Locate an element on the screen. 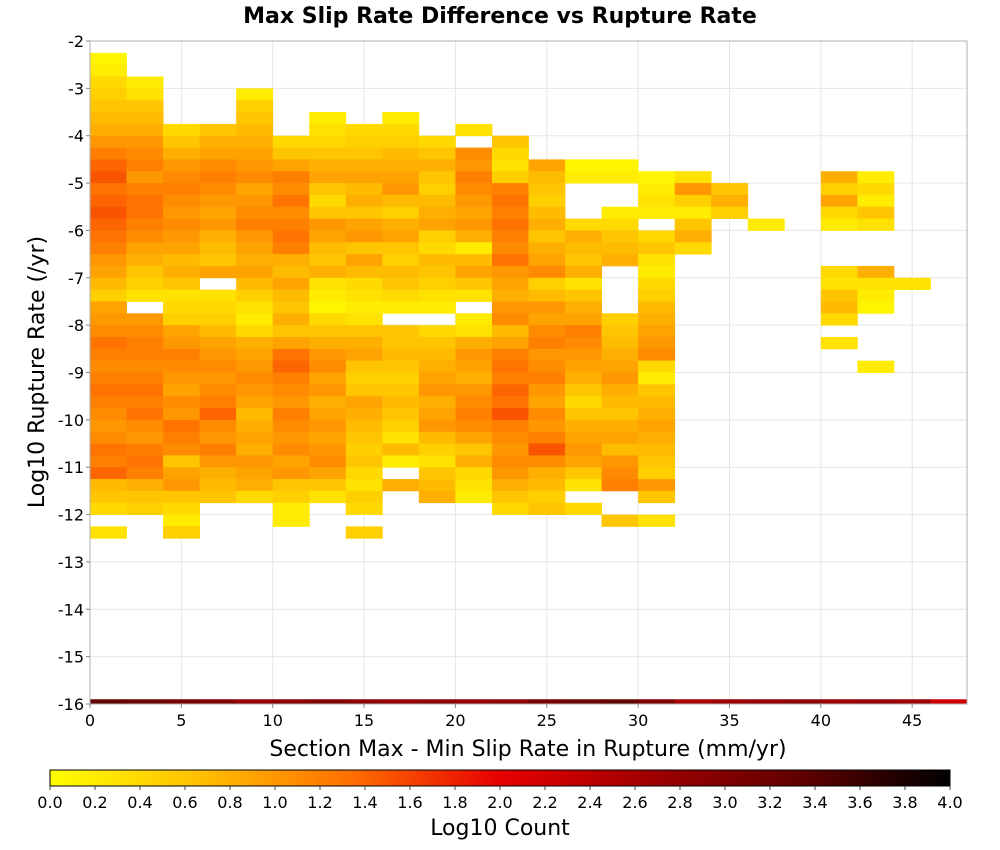 The image size is (1000, 850). colorbar-tick-label: 0.6 is located at coordinates (184, 802).